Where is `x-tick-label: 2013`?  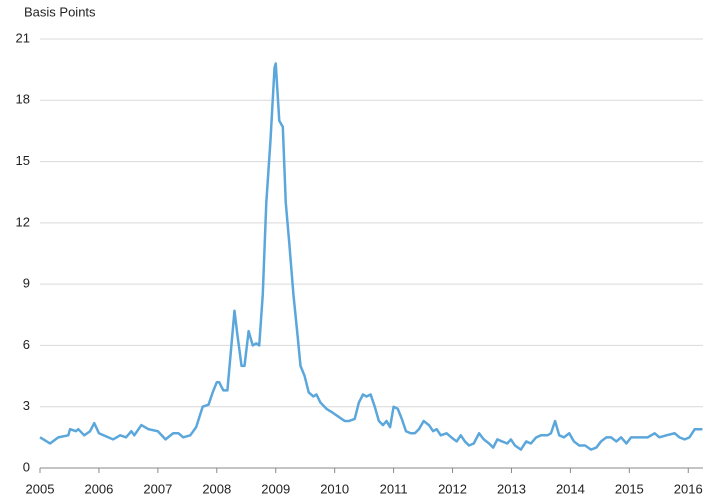
x-tick-label: 2013 is located at coordinates (511, 488).